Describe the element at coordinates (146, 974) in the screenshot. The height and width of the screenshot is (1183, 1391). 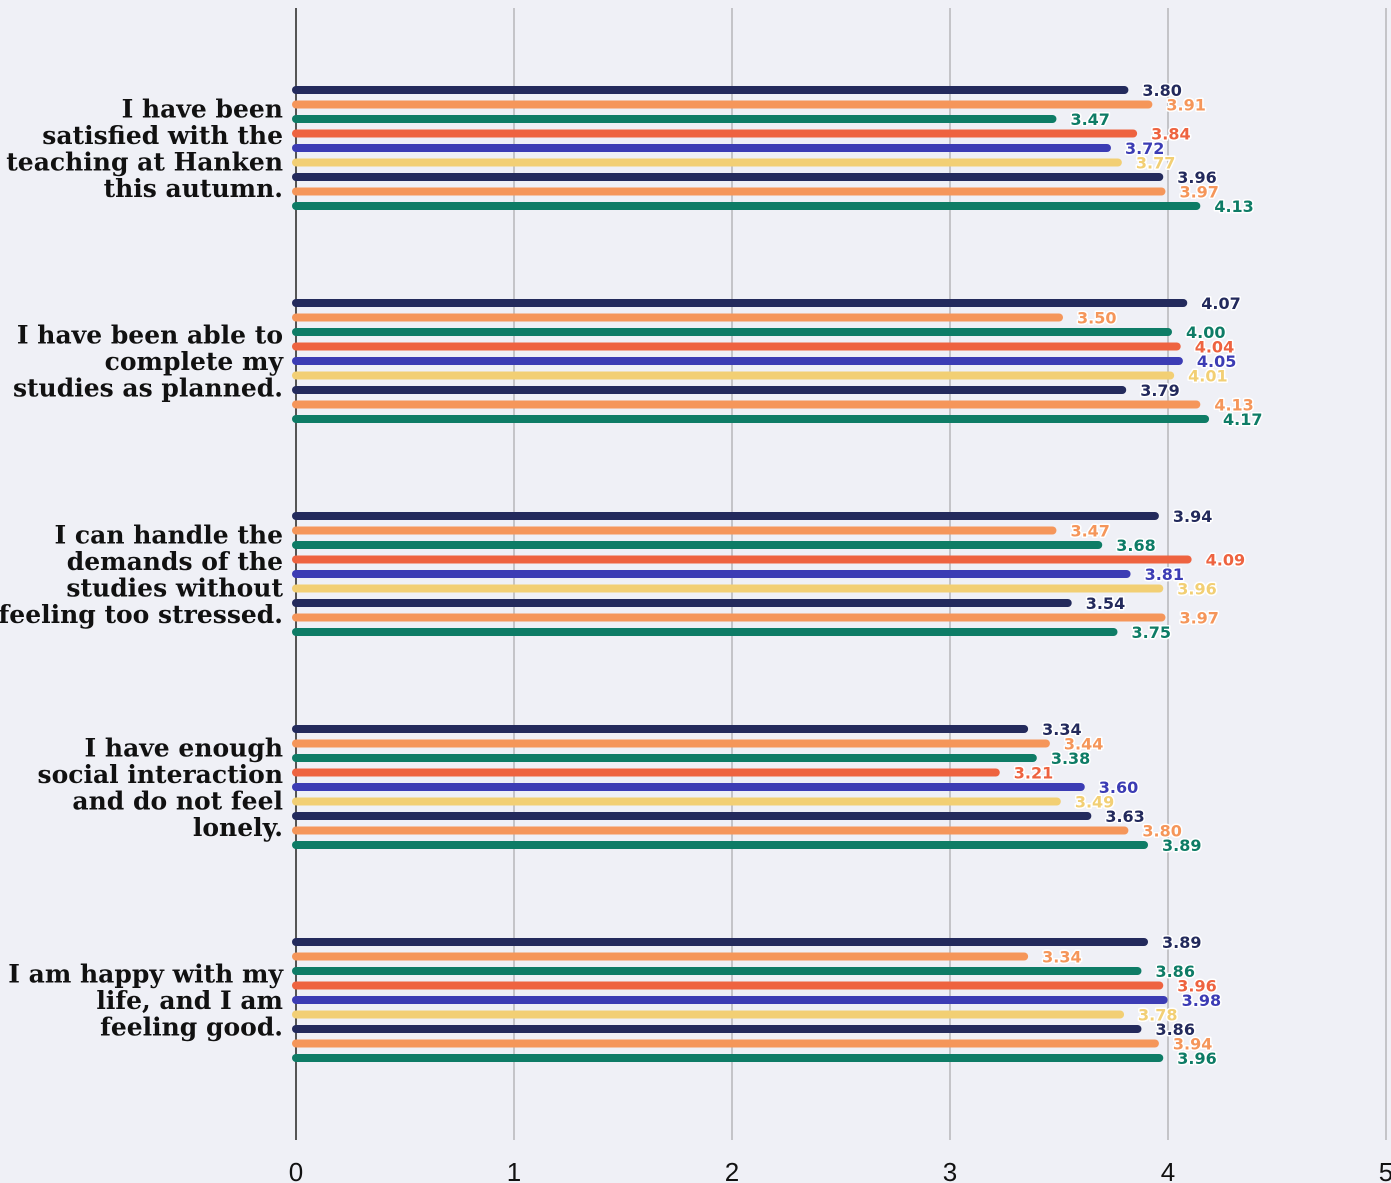
I see `category-label-line: I am happy with my` at that location.